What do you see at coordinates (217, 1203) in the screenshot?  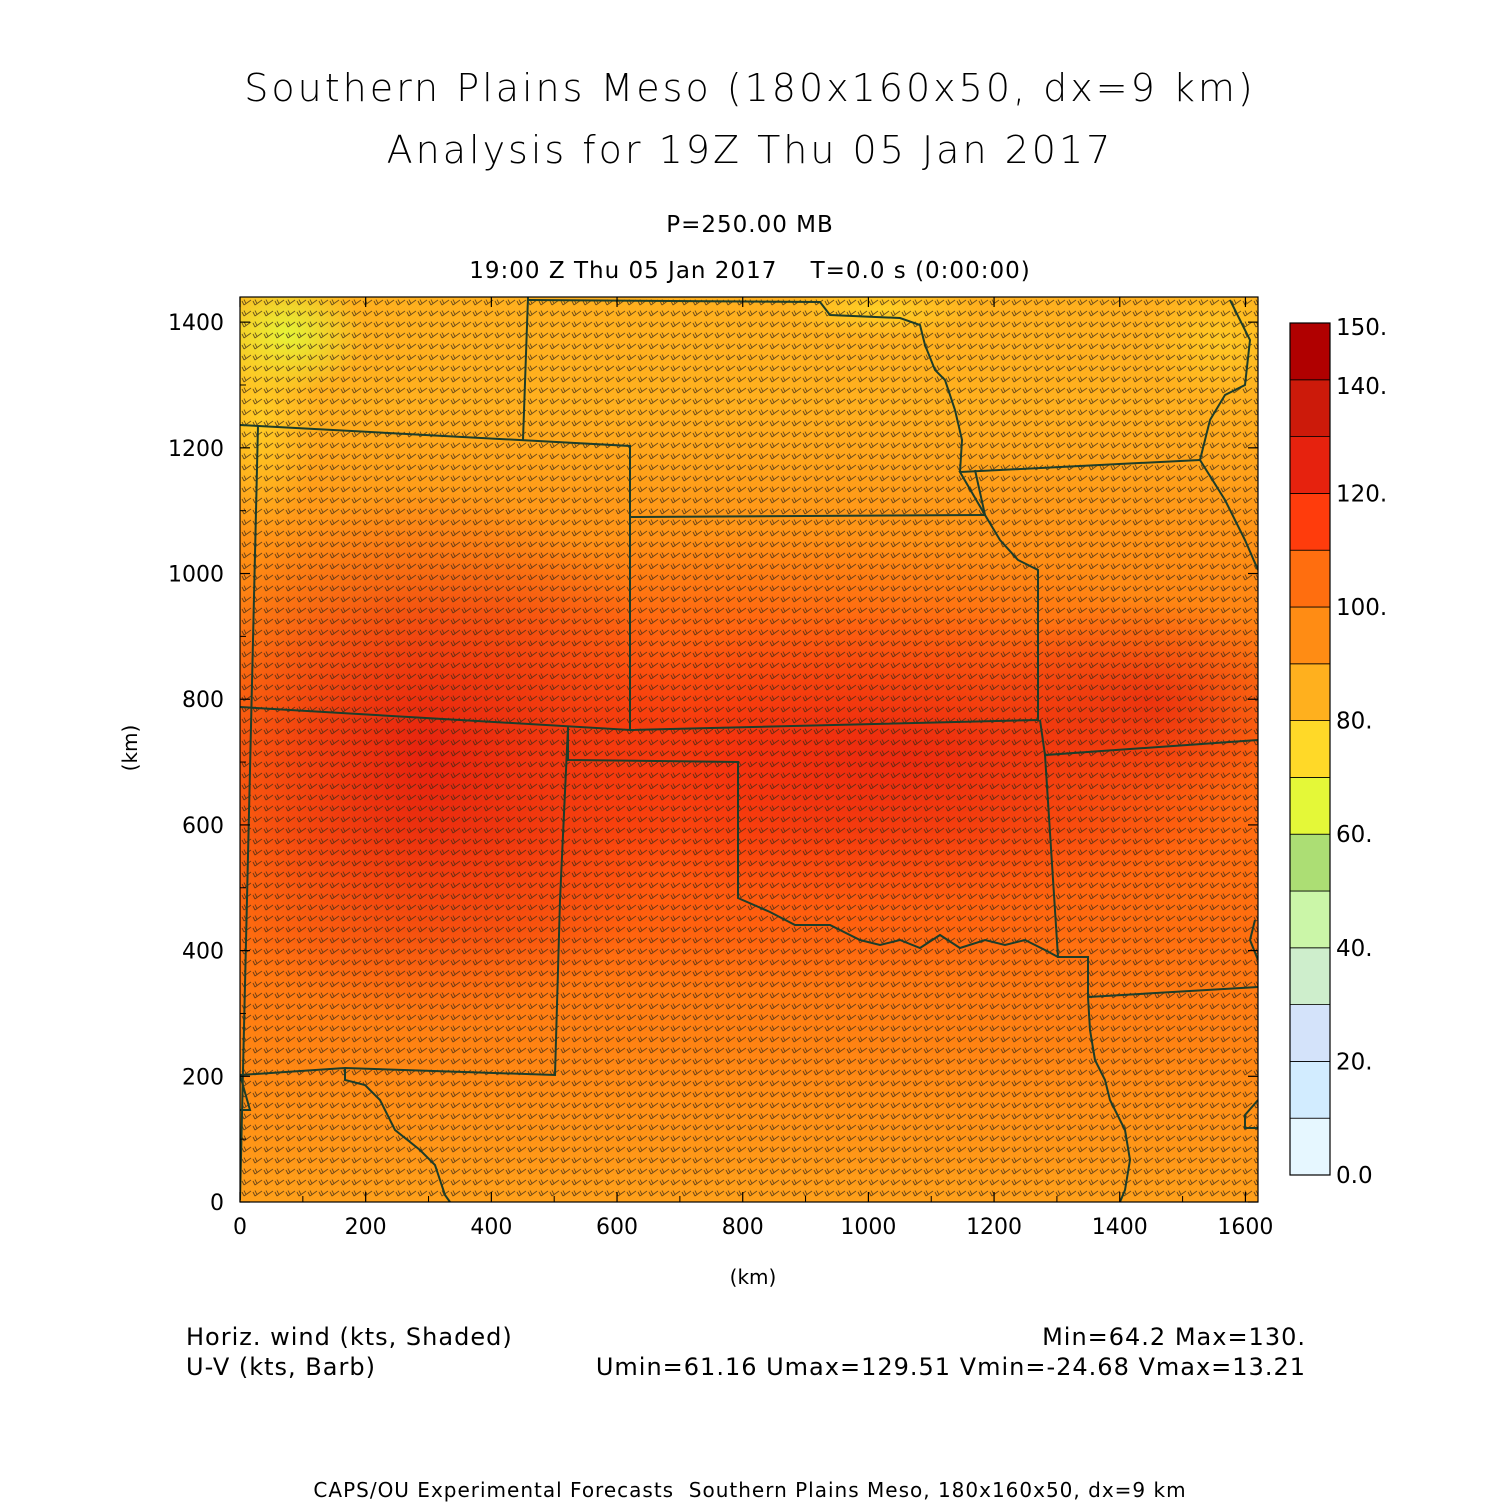 I see `y-tick-label: 0` at bounding box center [217, 1203].